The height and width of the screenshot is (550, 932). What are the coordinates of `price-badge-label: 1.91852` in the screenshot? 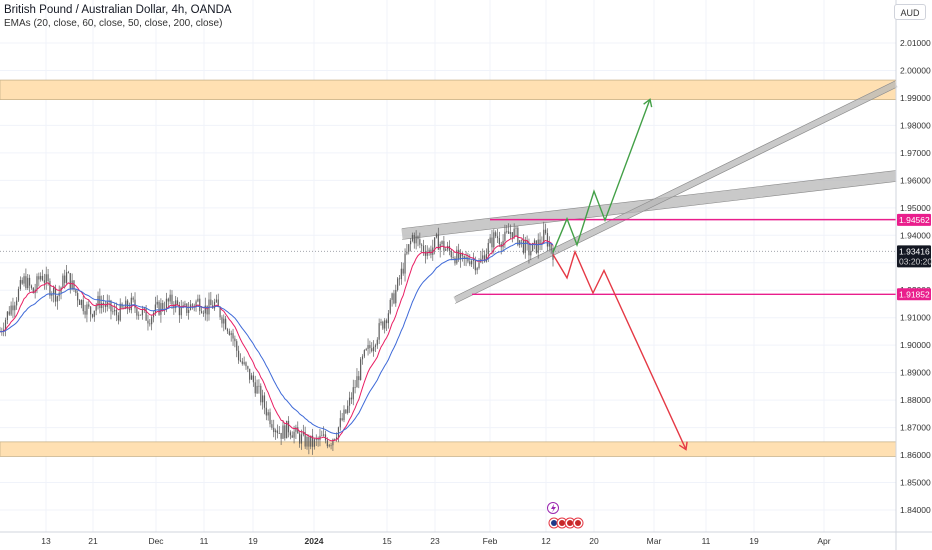 It's located at (914, 294).